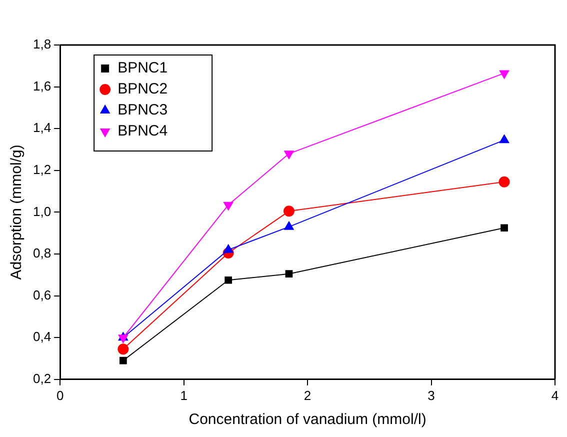  Describe the element at coordinates (308, 395) in the screenshot. I see `x-tick-label: 2` at that location.